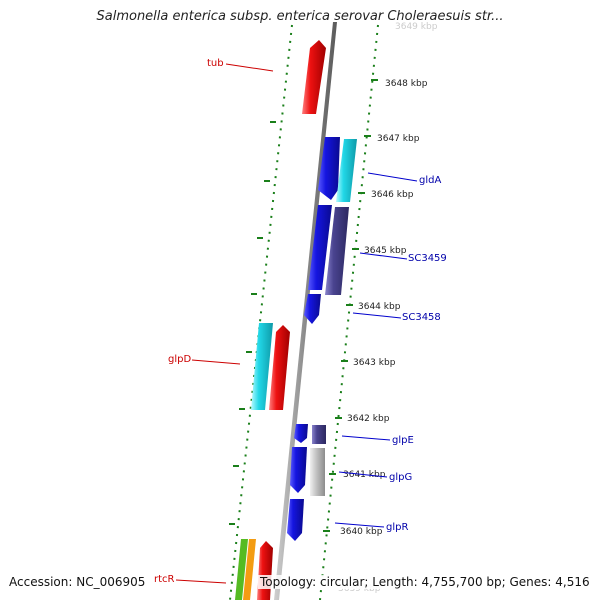 The height and width of the screenshot is (600, 600). I want to click on gene-SC3458, so click(312, 309).